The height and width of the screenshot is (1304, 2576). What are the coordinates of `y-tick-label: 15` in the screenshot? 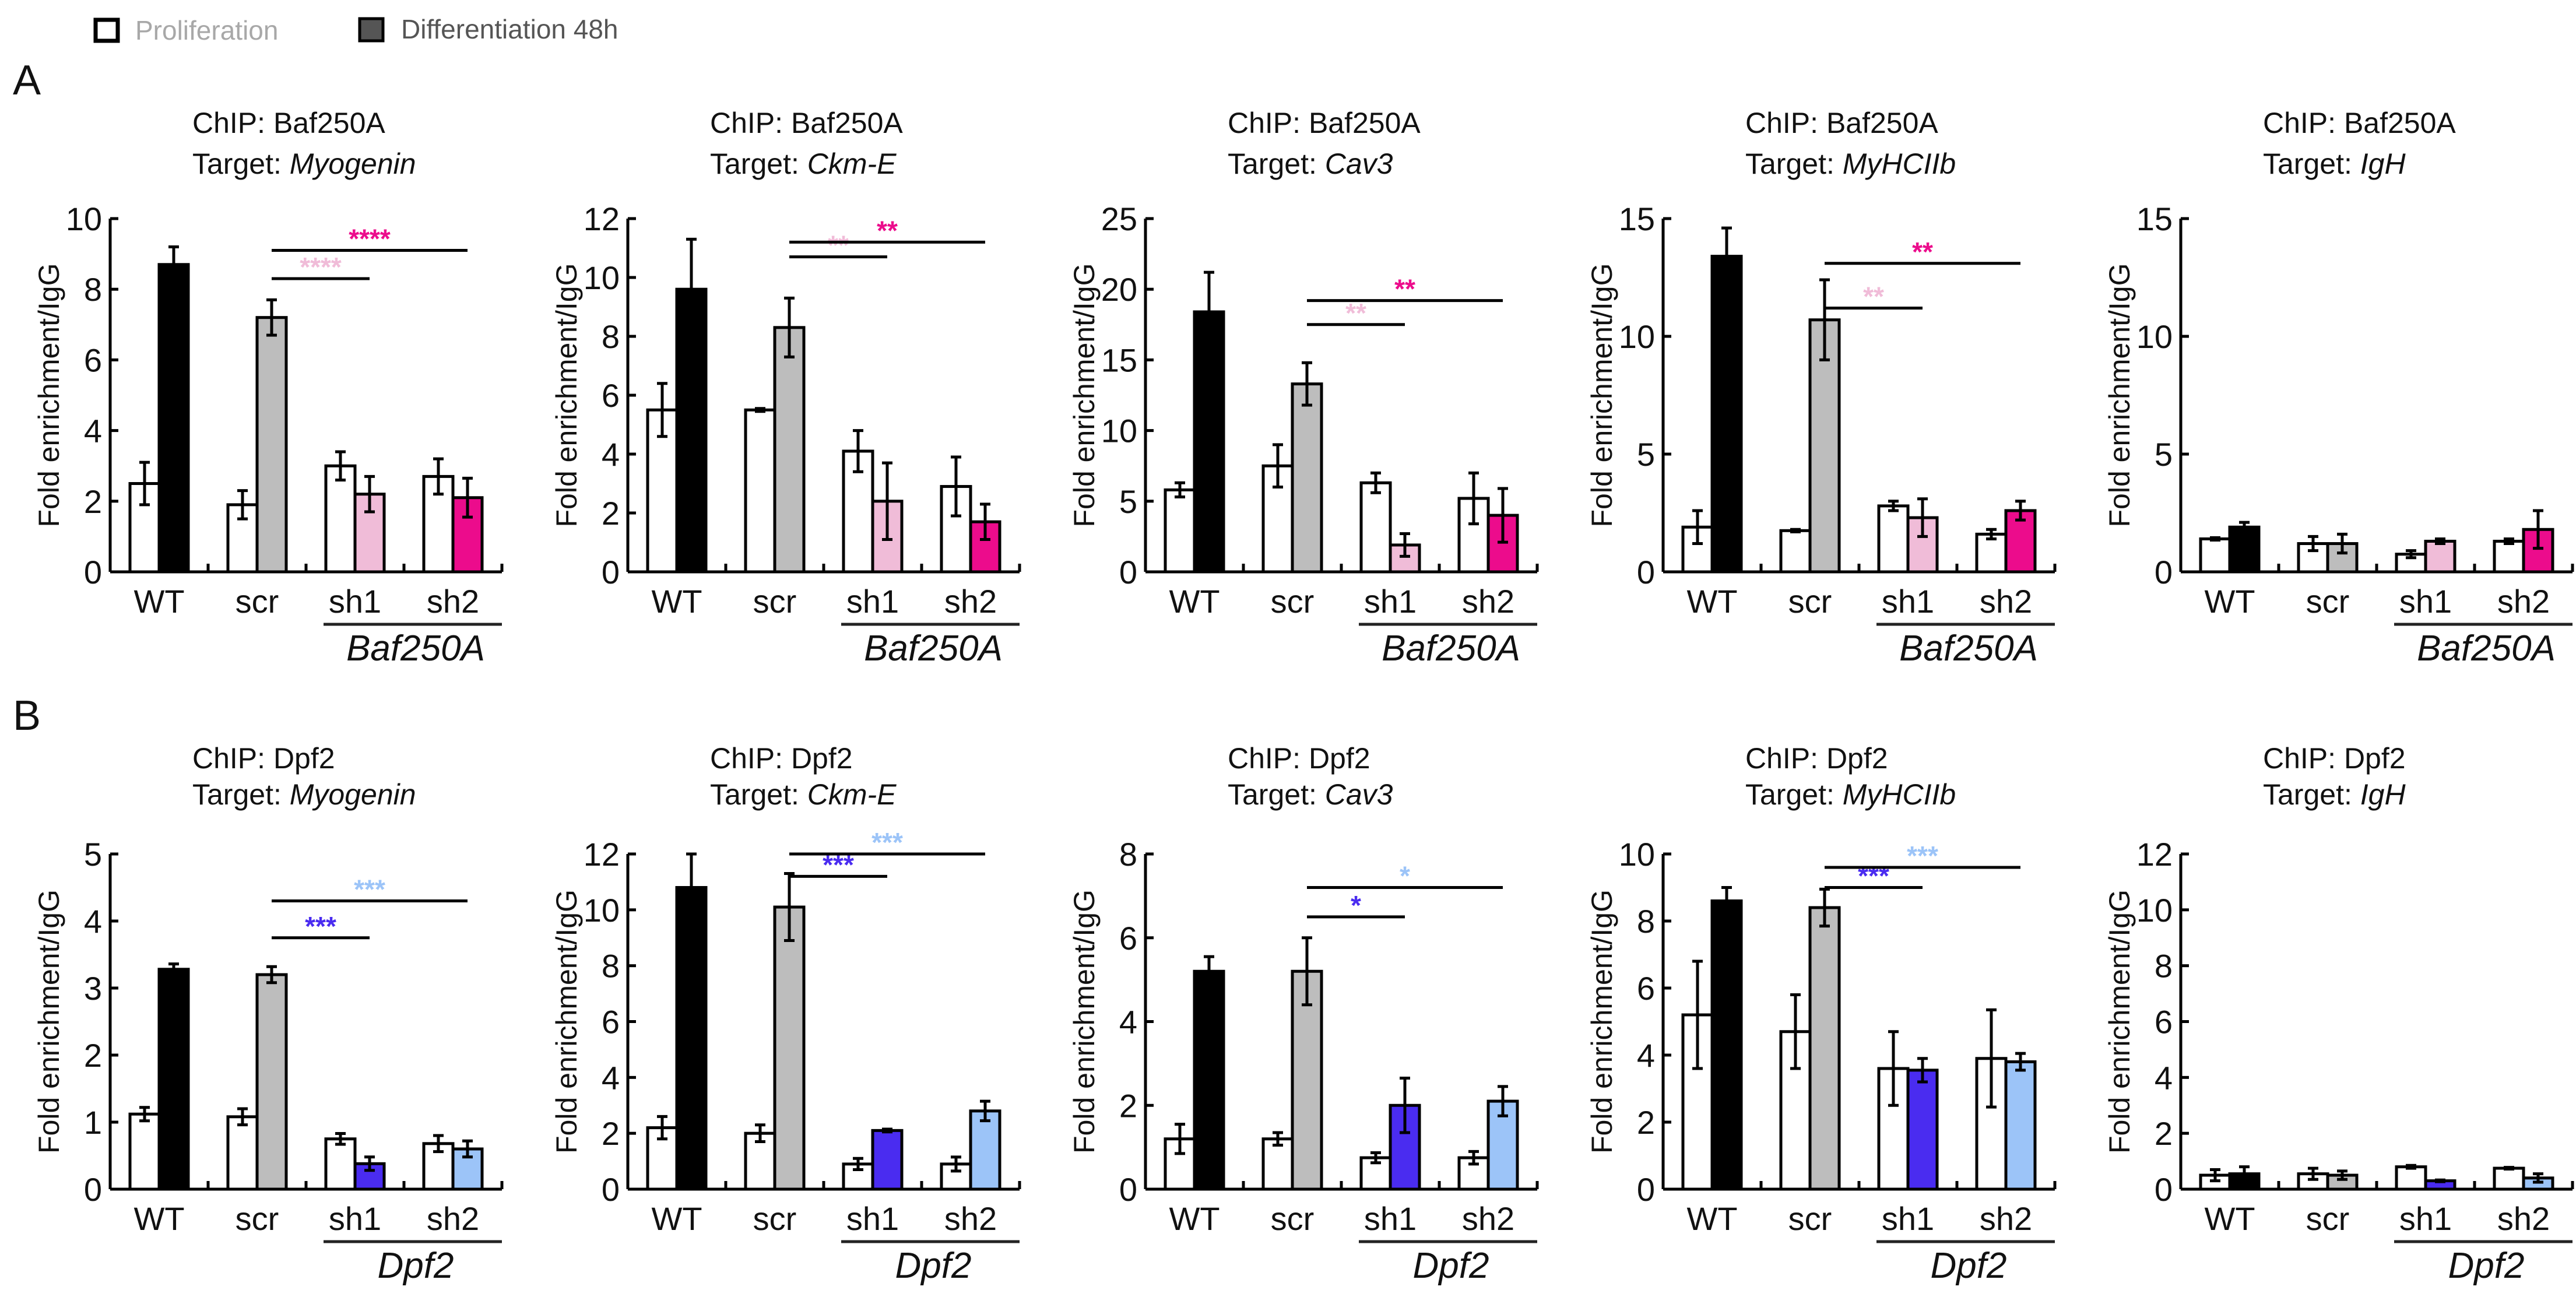 It's located at (1637, 219).